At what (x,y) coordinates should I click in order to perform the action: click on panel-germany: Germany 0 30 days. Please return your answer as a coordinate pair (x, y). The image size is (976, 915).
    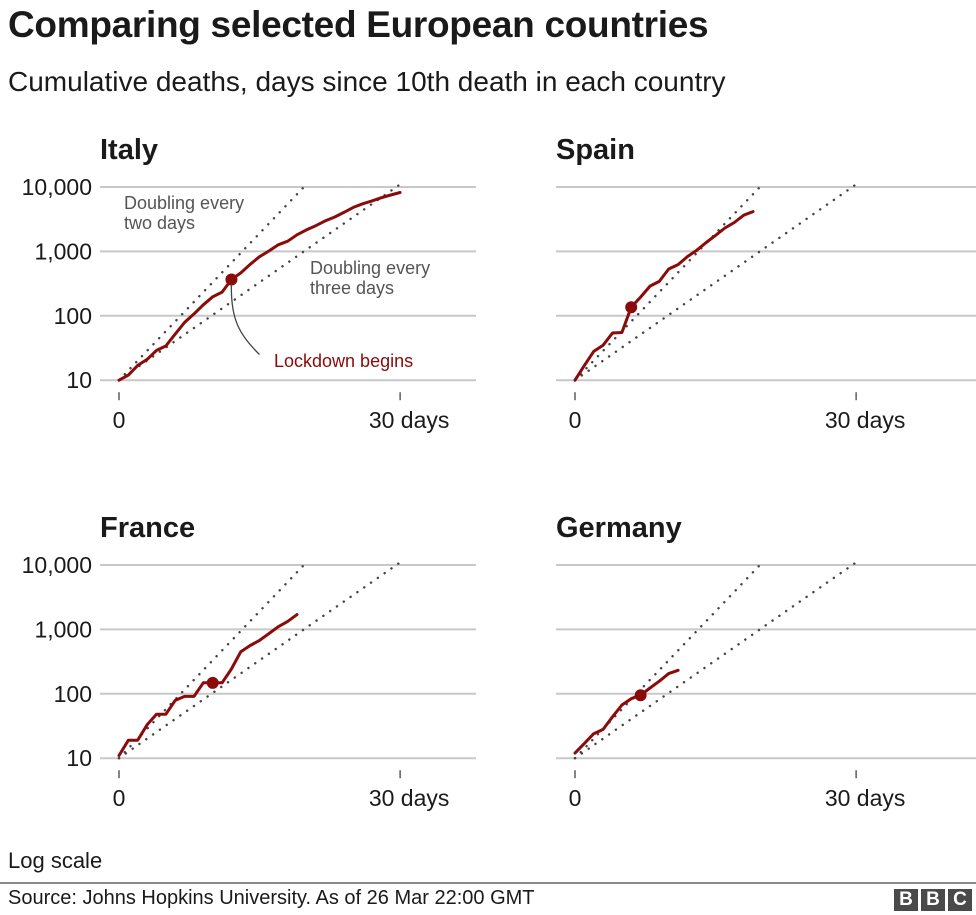
    Looking at the image, I should click on (766, 661).